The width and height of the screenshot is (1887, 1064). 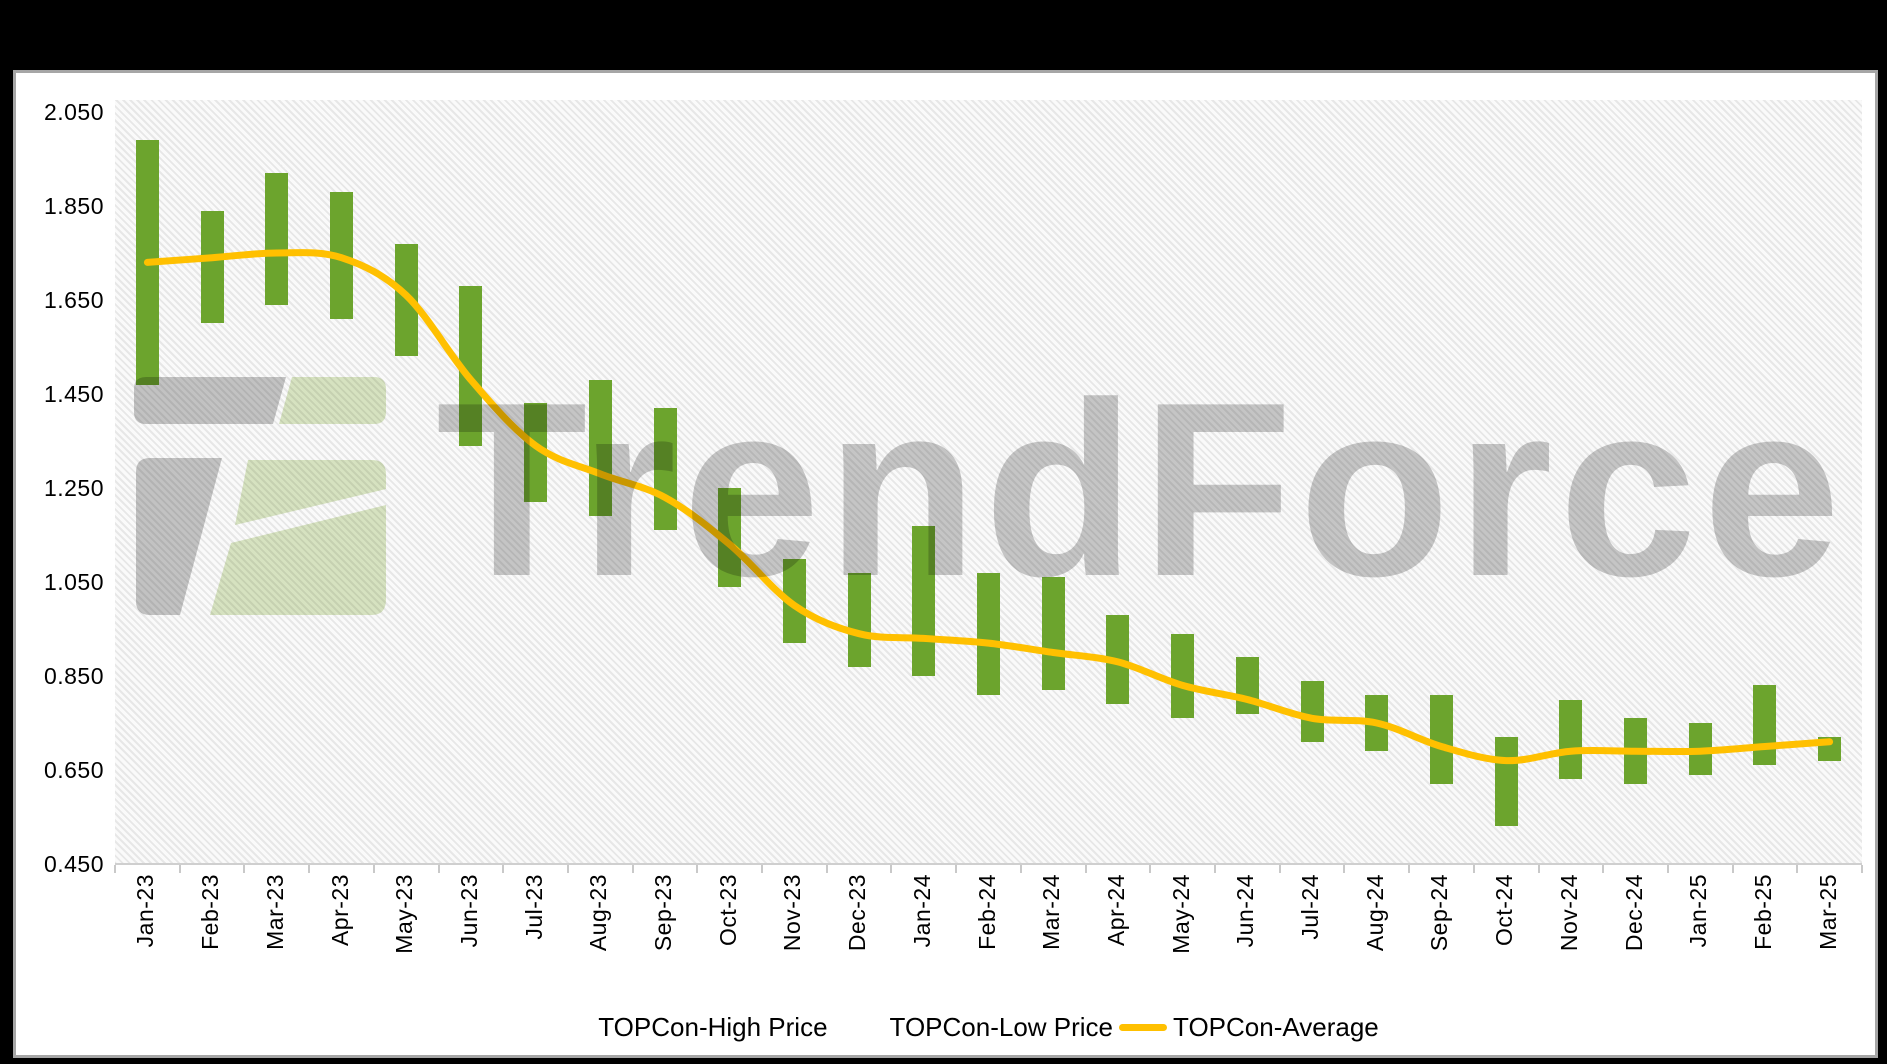 What do you see at coordinates (988, 864) in the screenshot?
I see `x-axis-line` at bounding box center [988, 864].